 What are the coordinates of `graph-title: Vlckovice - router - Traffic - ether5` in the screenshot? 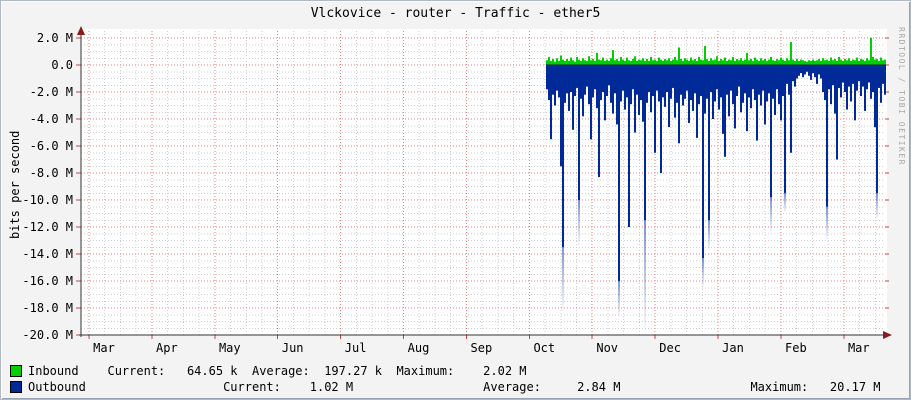 It's located at (455, 13).